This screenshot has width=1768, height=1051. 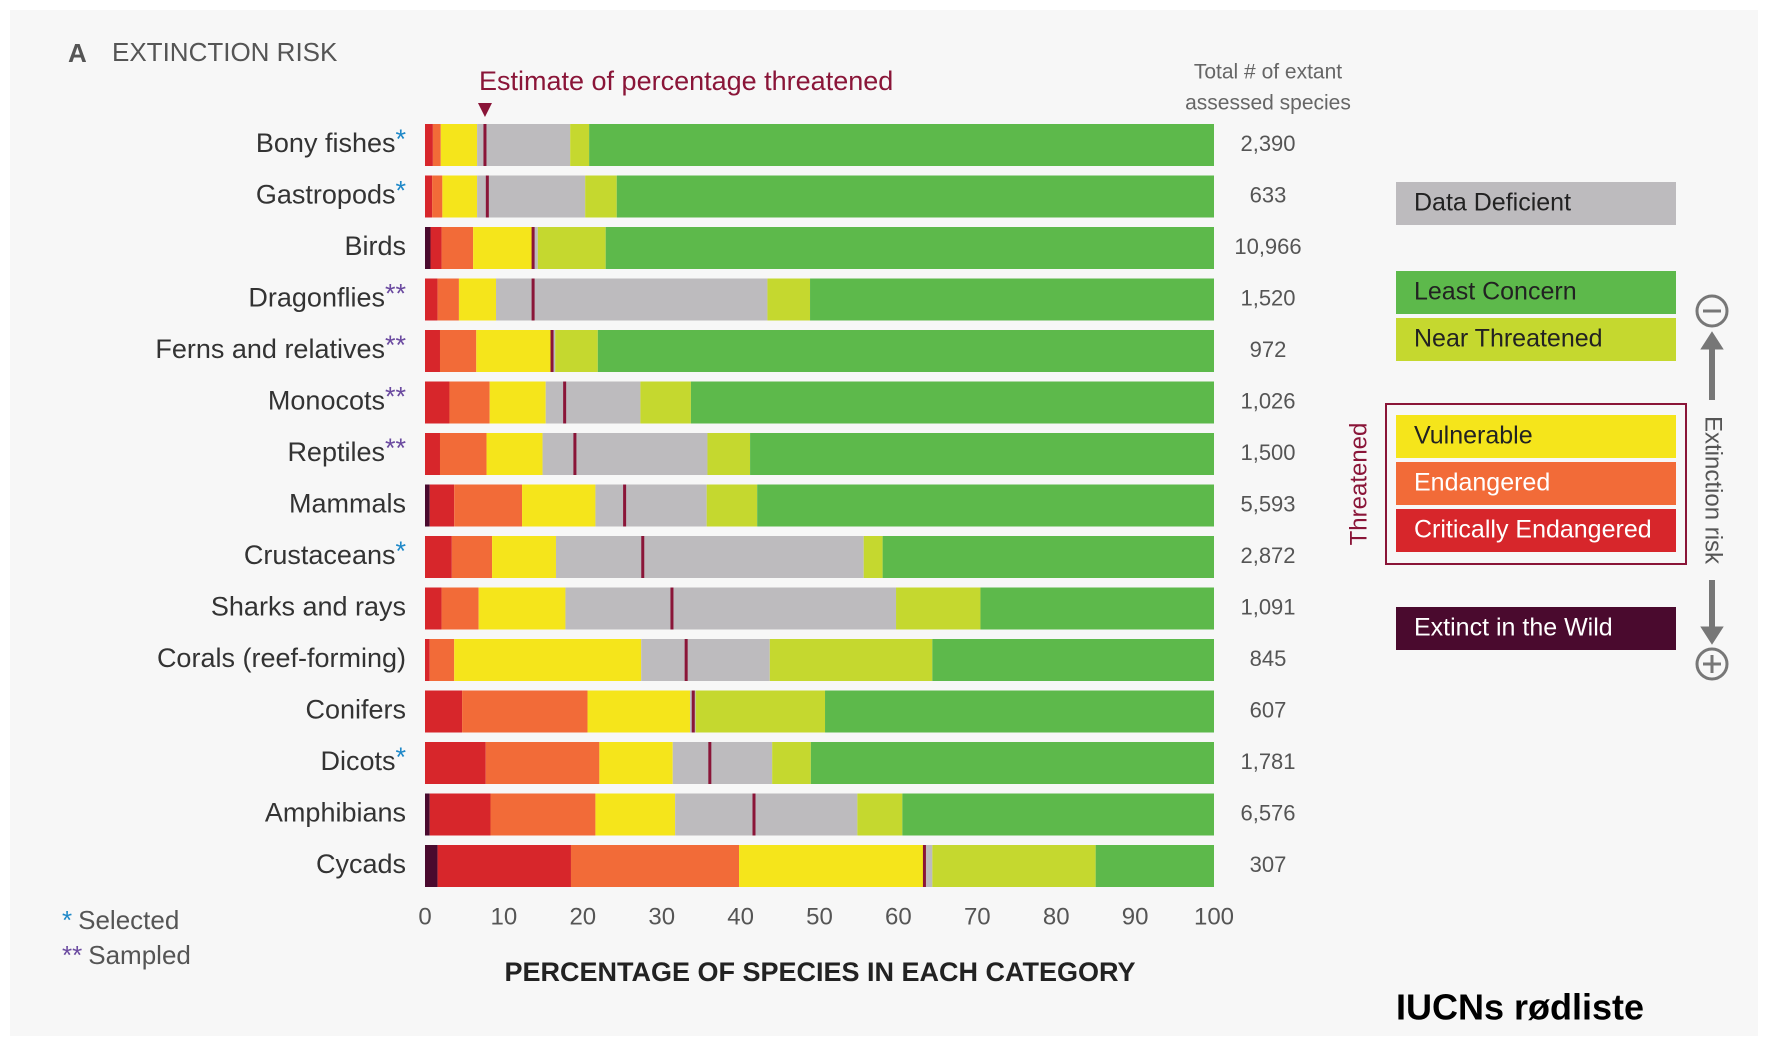 I want to click on total-count: 307, so click(x=1268, y=864).